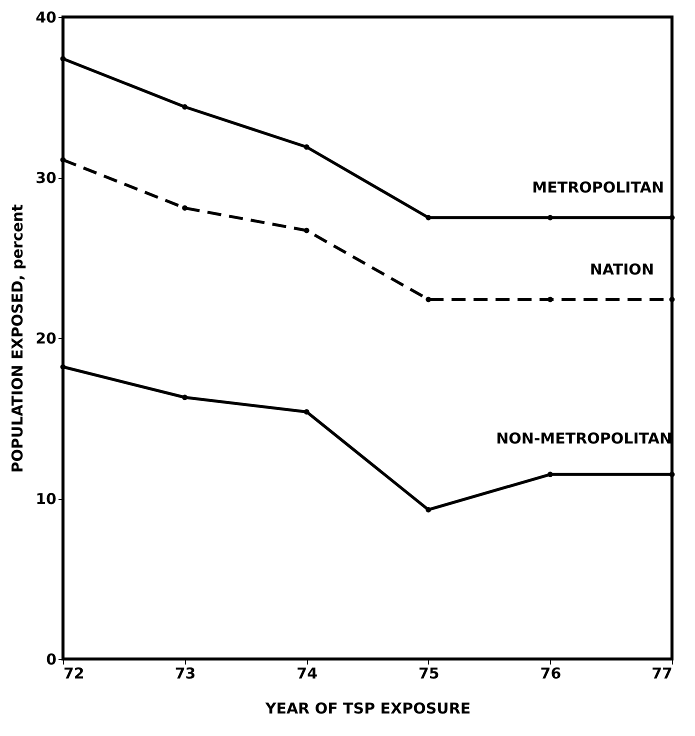 This screenshot has width=695, height=736. I want to click on x-tick-label: 74, so click(307, 673).